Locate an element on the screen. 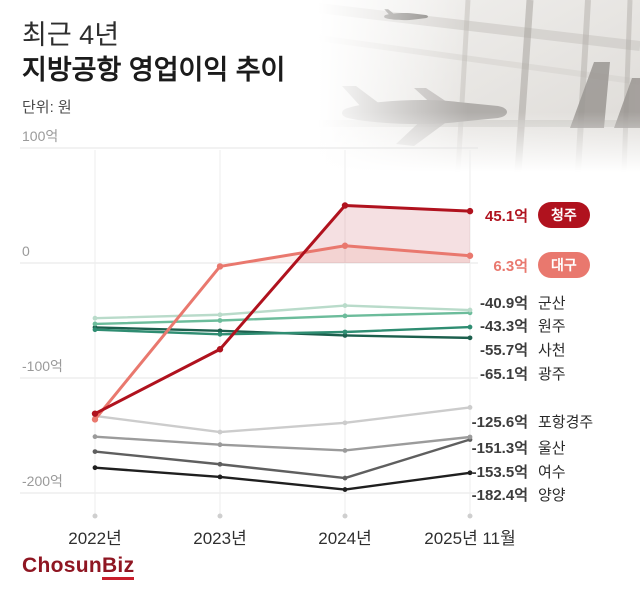 The height and width of the screenshot is (598, 640). unit-label: 단위: 원 is located at coordinates (47, 108).